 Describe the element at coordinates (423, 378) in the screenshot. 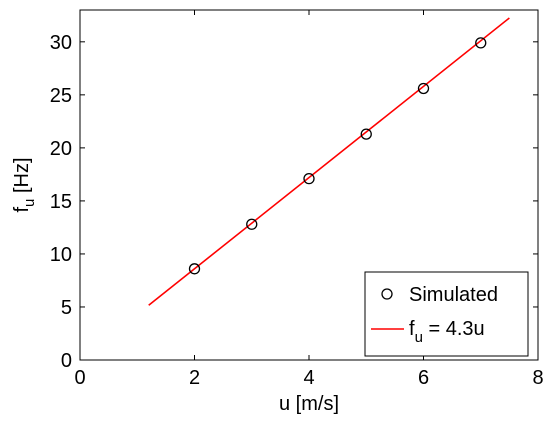

I see `x-tick-label: 6` at that location.